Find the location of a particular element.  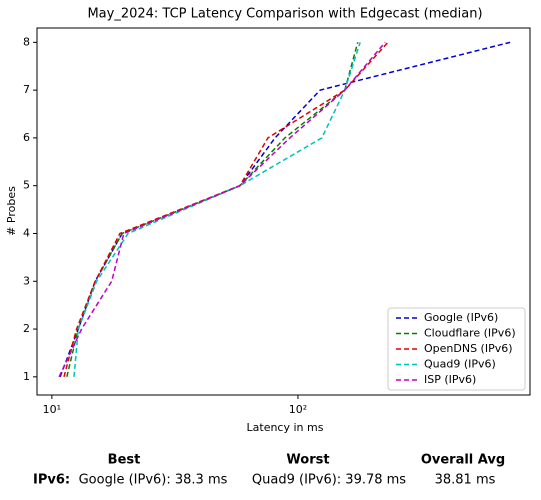

legend-label: Google (IPv6) is located at coordinates (461, 317).